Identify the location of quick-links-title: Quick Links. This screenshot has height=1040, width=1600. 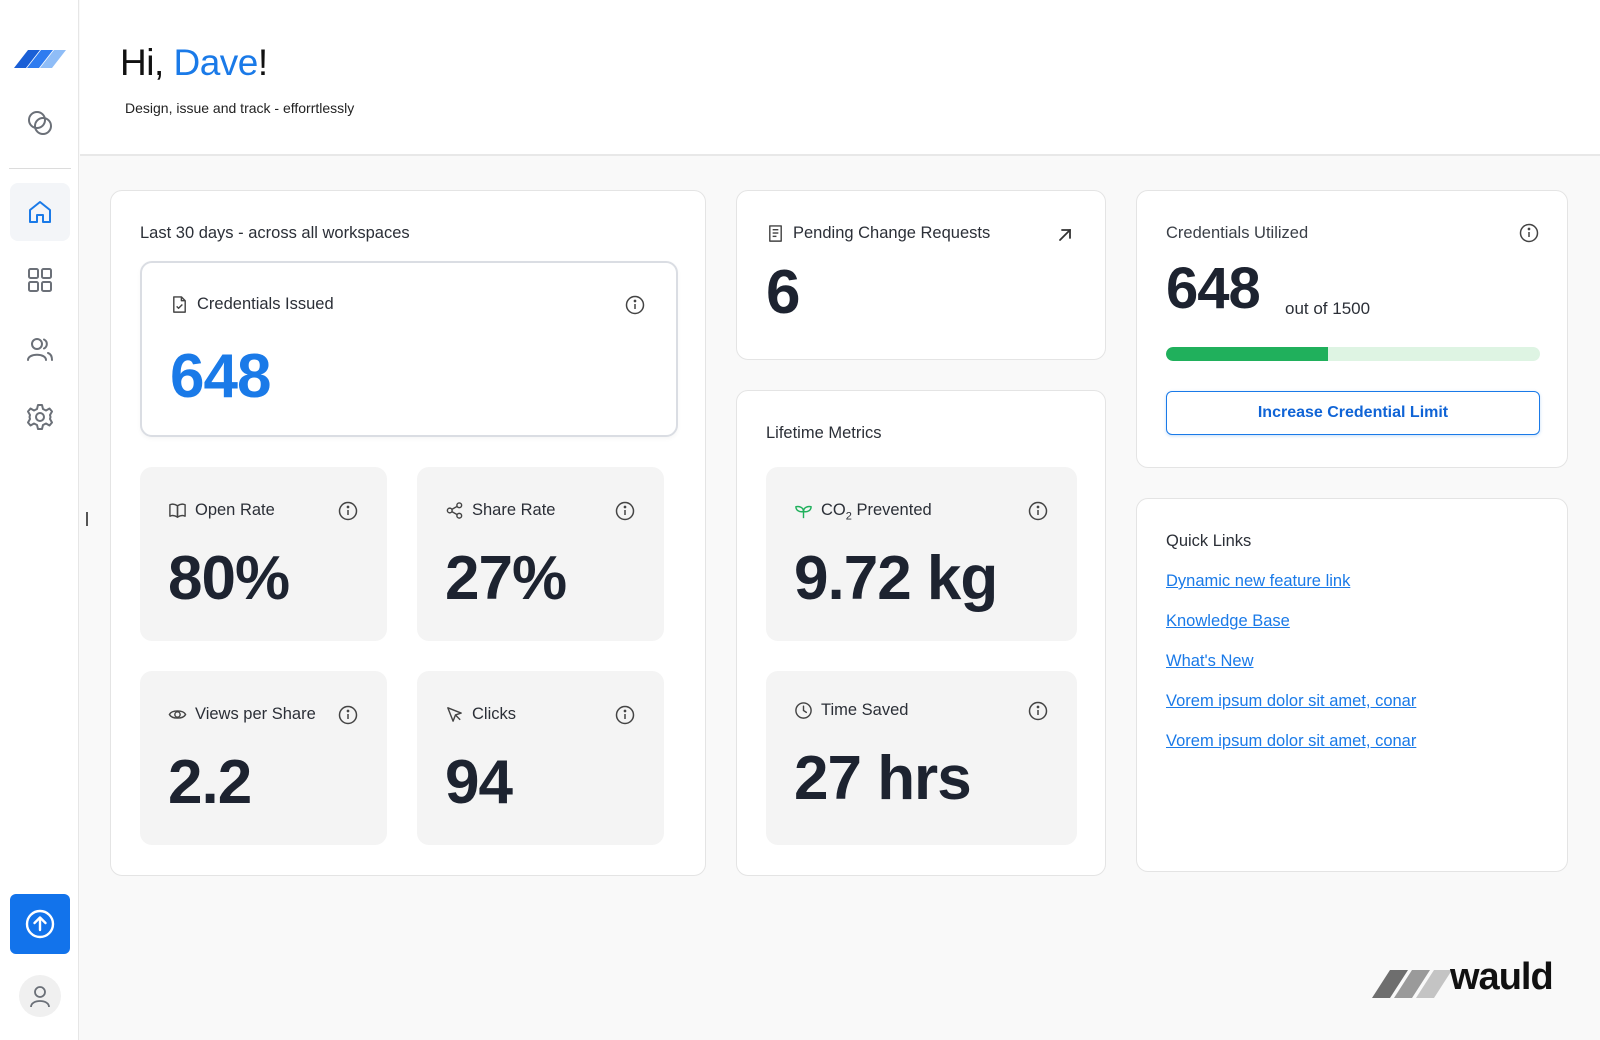
(1209, 541).